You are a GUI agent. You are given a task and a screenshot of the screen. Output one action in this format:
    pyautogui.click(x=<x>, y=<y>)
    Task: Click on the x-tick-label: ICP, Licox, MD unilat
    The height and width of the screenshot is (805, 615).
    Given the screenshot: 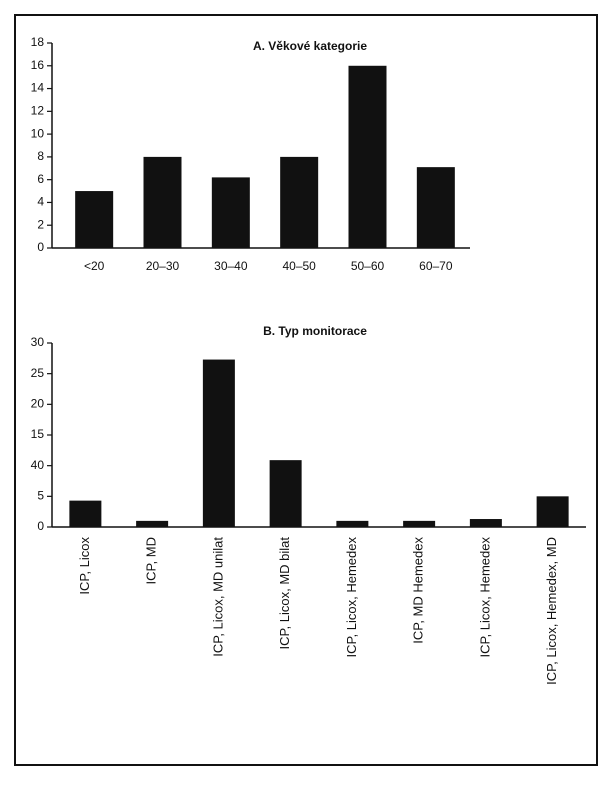 What is the action you would take?
    pyautogui.click(x=217, y=597)
    